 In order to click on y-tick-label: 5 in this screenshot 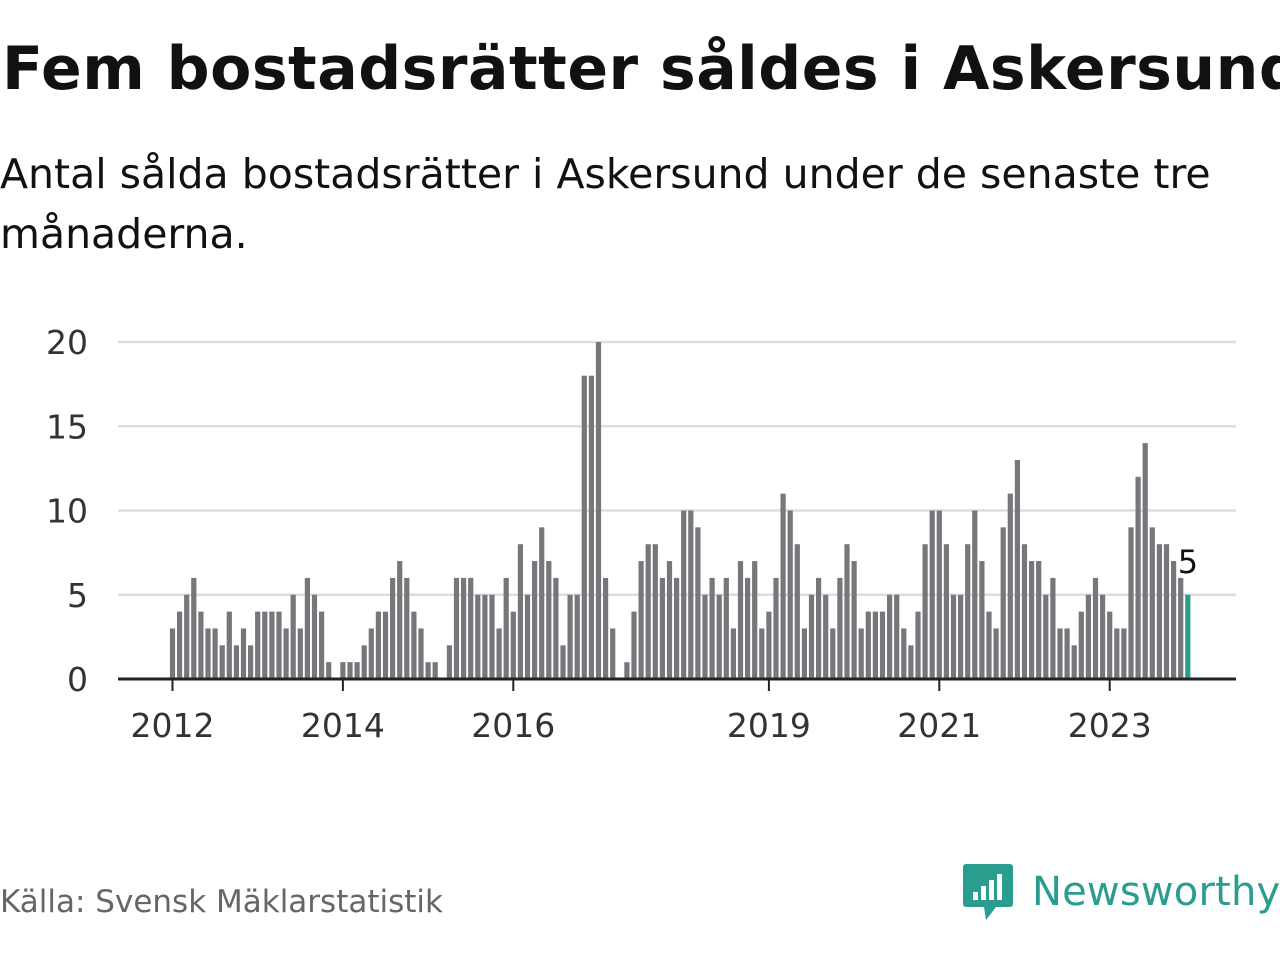, I will do `click(77, 595)`.